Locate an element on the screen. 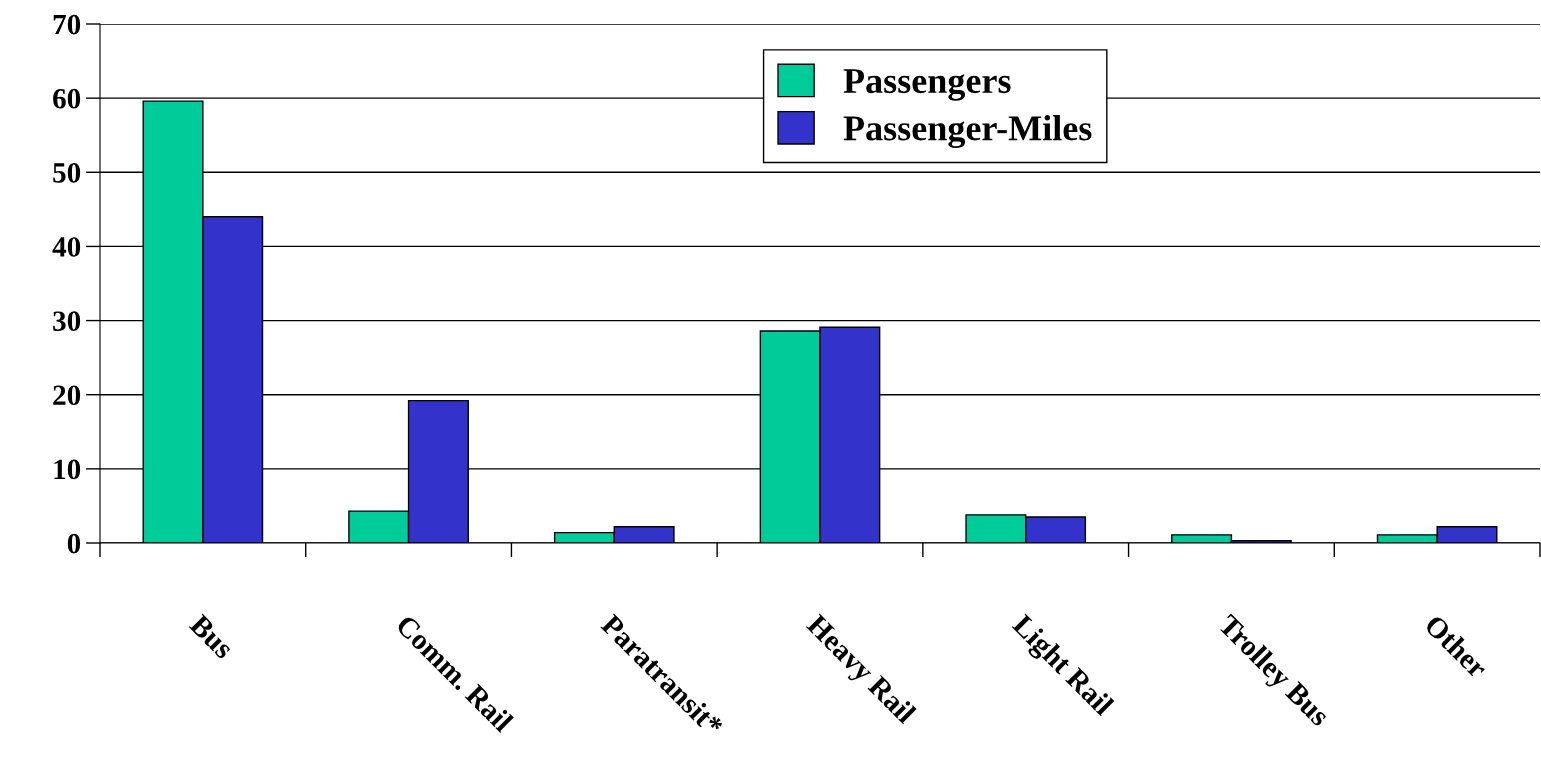  y-tick-label: 40 is located at coordinates (66, 247).